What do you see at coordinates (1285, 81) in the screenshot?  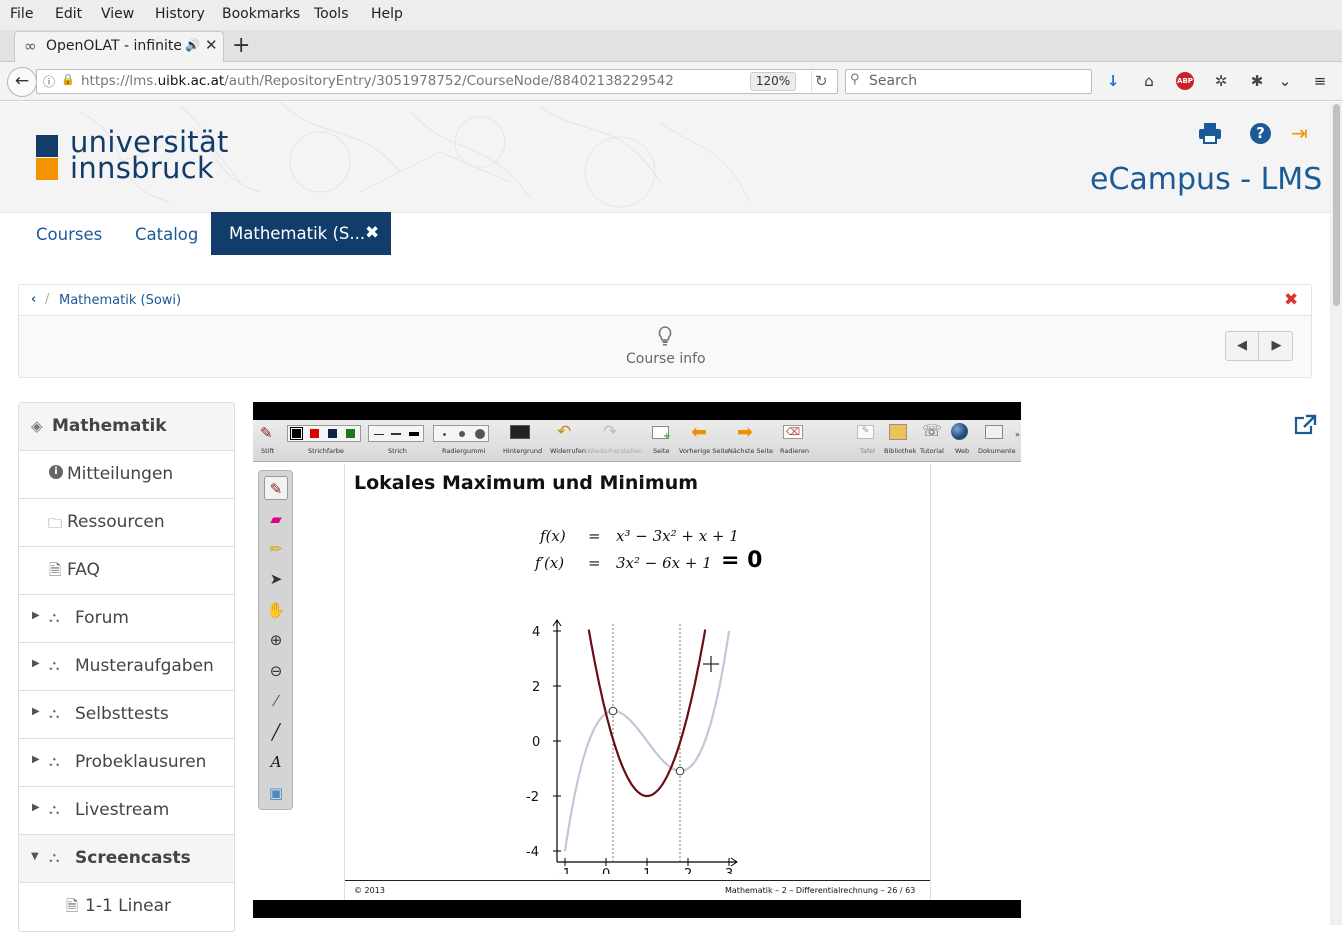 I see `chevron-down-icon: ⌄` at bounding box center [1285, 81].